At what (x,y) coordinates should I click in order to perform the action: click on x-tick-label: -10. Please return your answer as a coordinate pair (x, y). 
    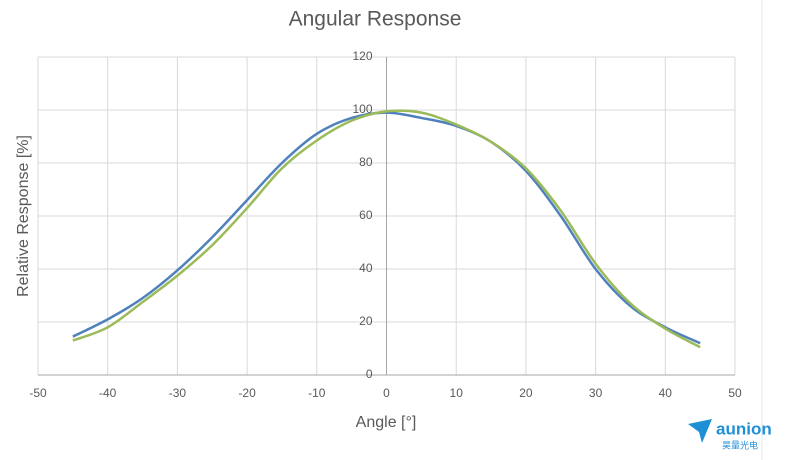
    Looking at the image, I should click on (317, 393).